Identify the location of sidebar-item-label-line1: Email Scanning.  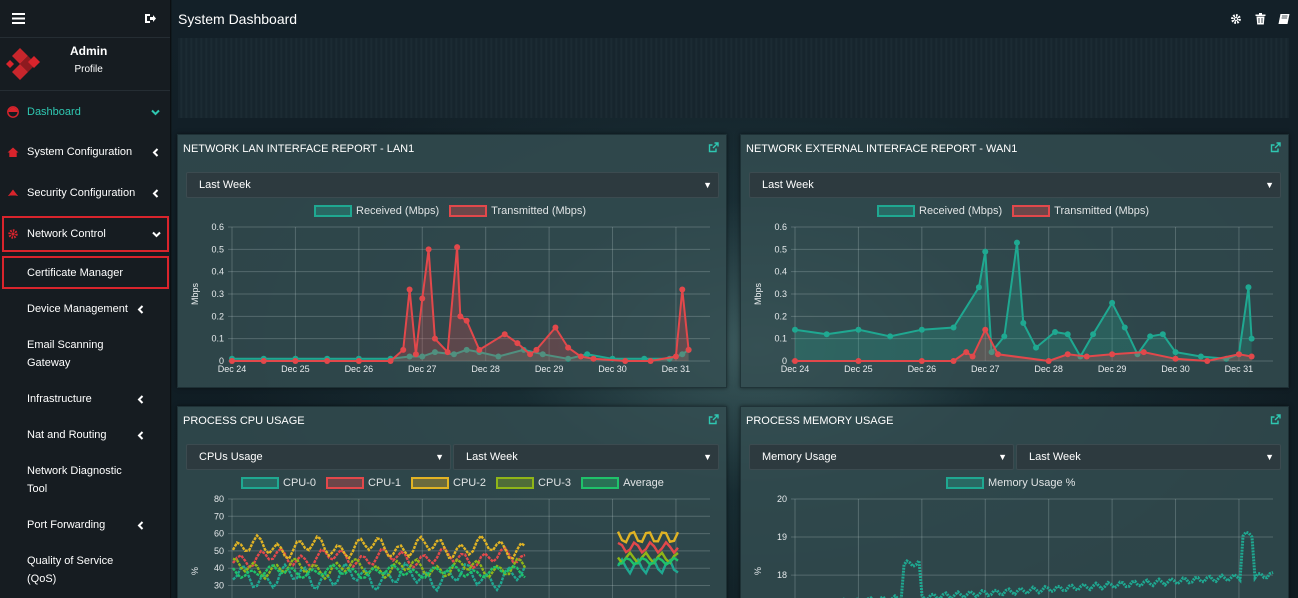
(65, 345).